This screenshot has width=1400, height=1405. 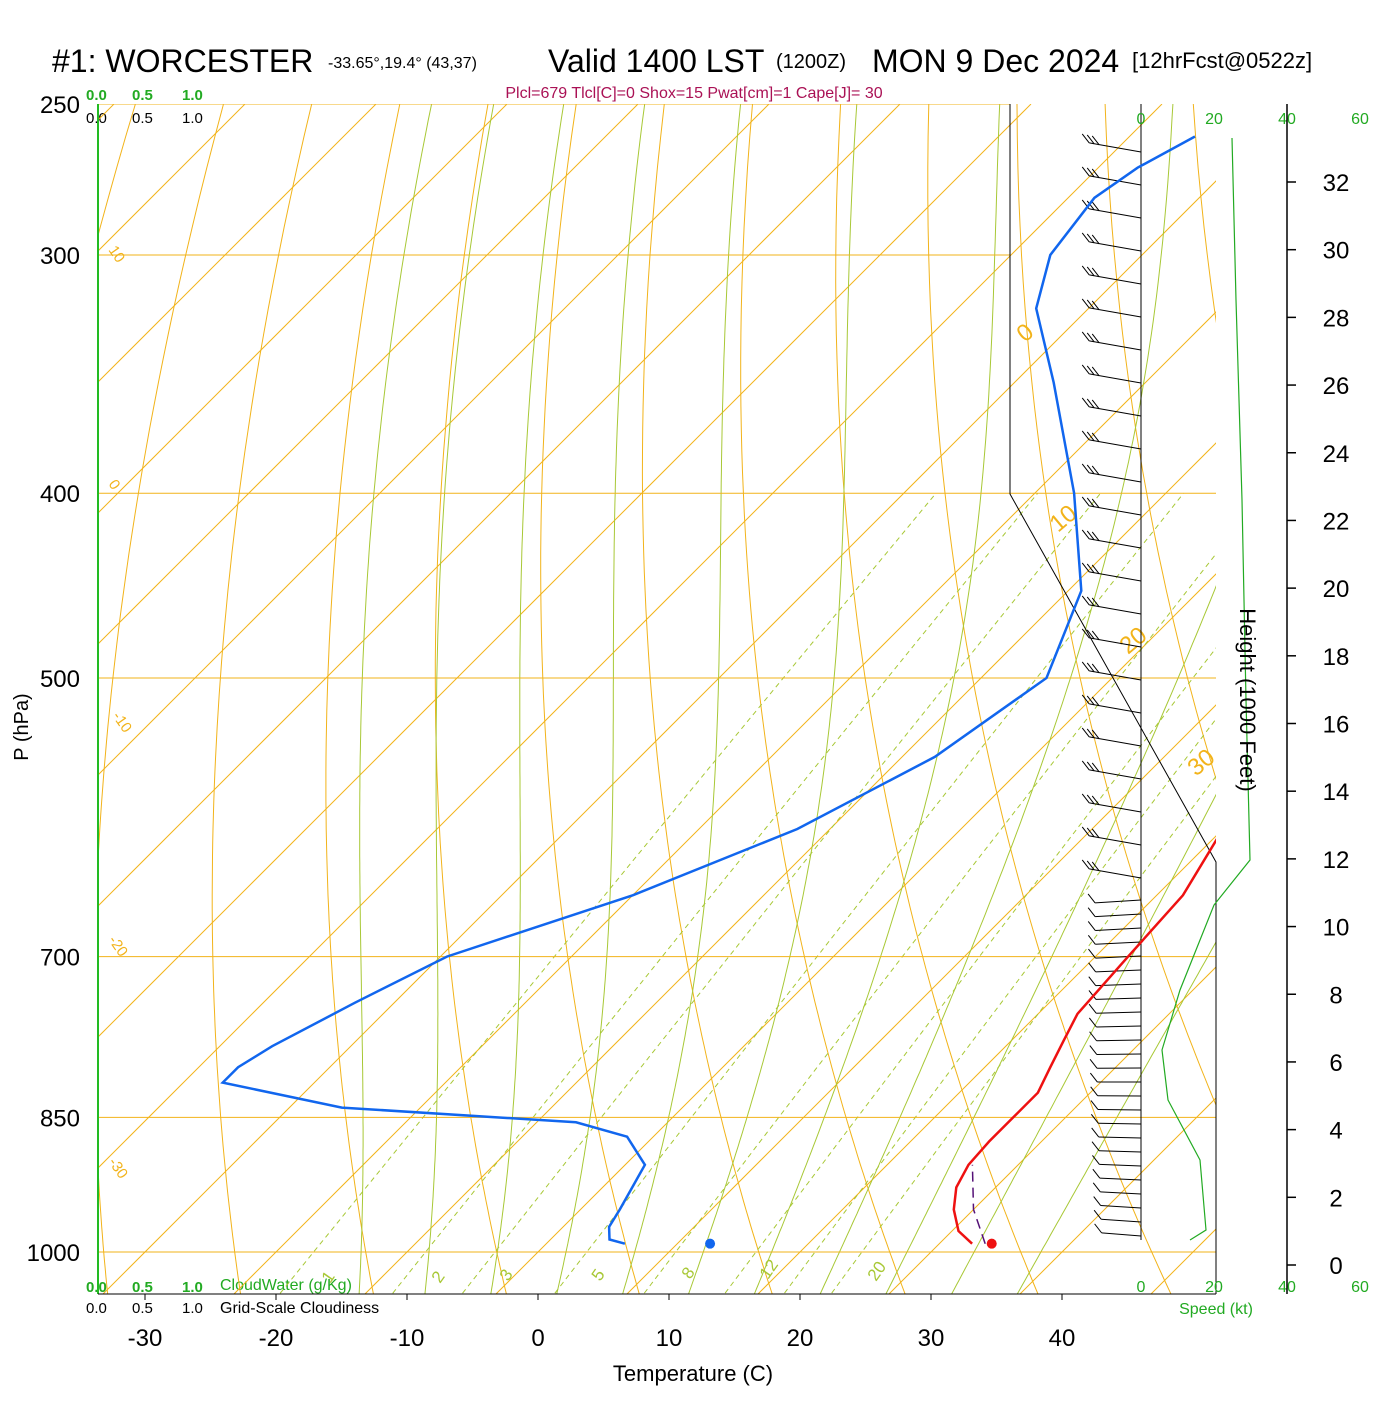 I want to click on height-tick-label: 12, so click(x=1336, y=860).